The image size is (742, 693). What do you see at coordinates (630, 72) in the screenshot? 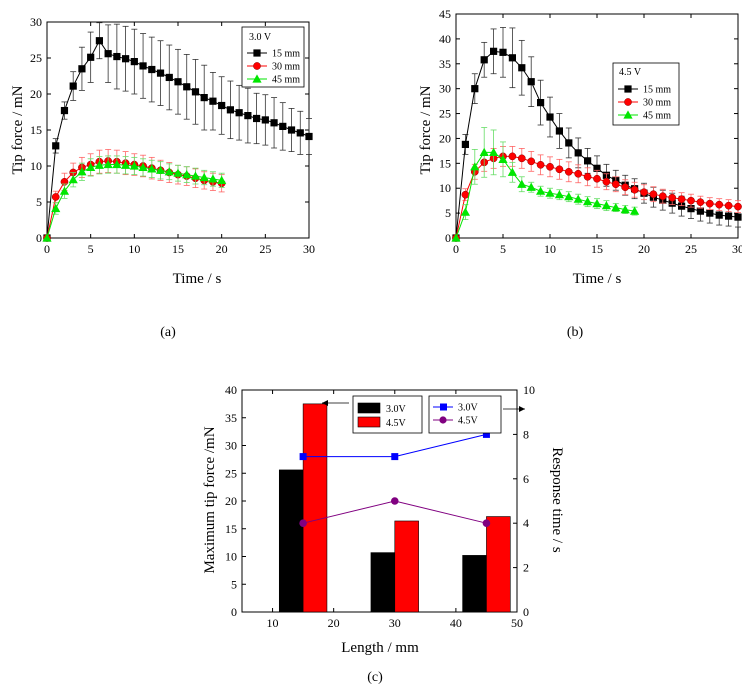
I see `chart-b-legend-title: 4.5 V` at bounding box center [630, 72].